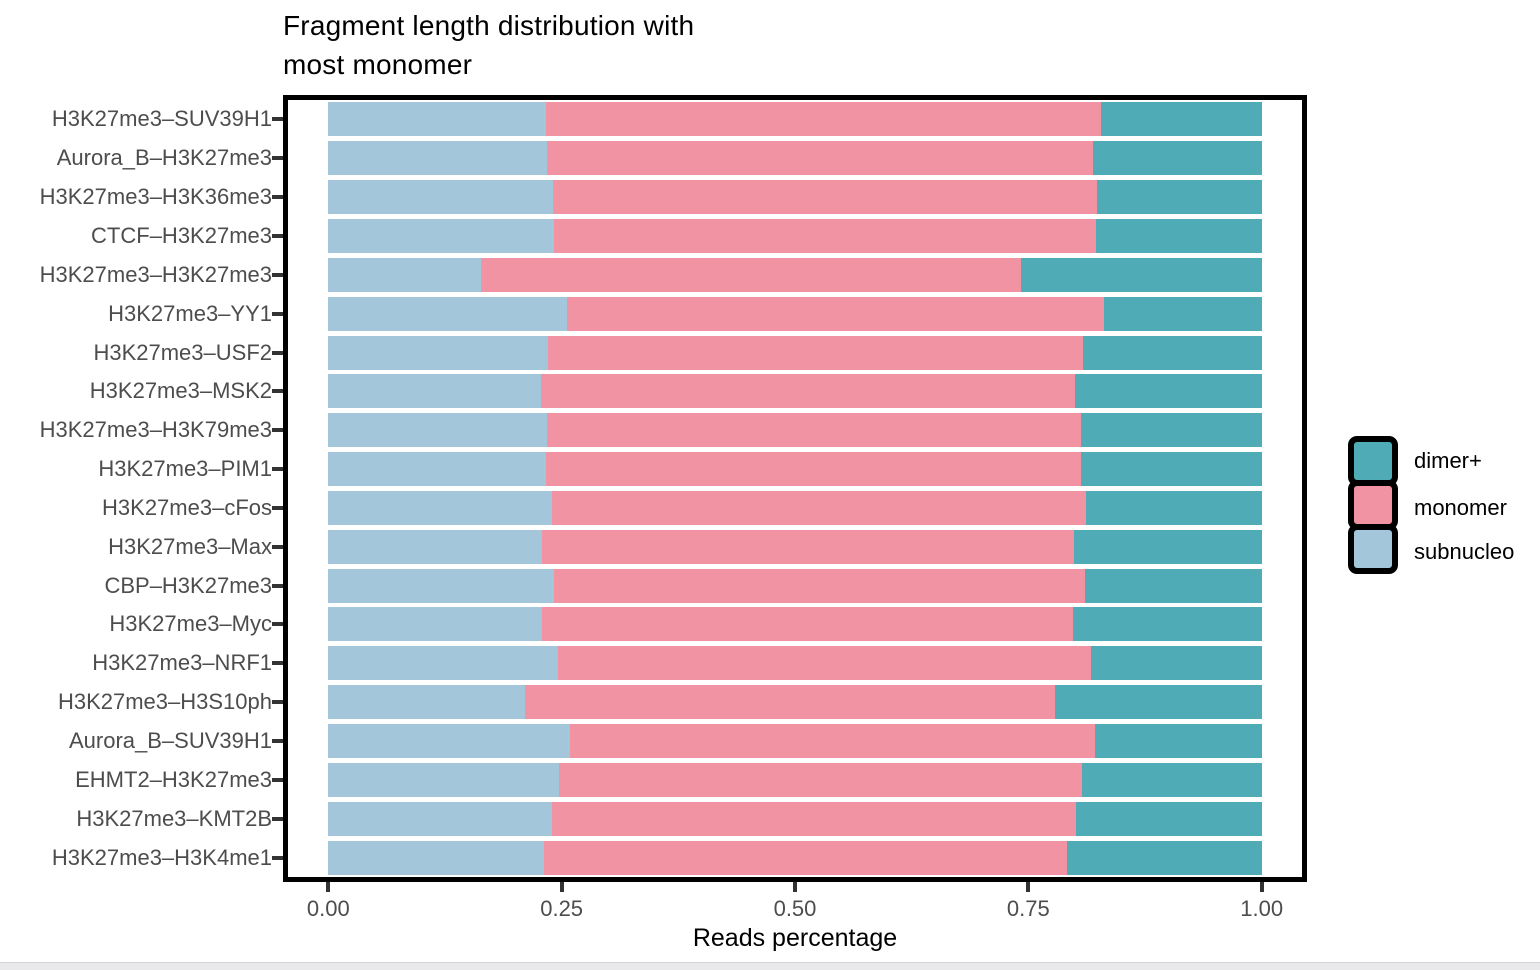  I want to click on y-axis-label: CTCF–H3K27me3, so click(181, 235).